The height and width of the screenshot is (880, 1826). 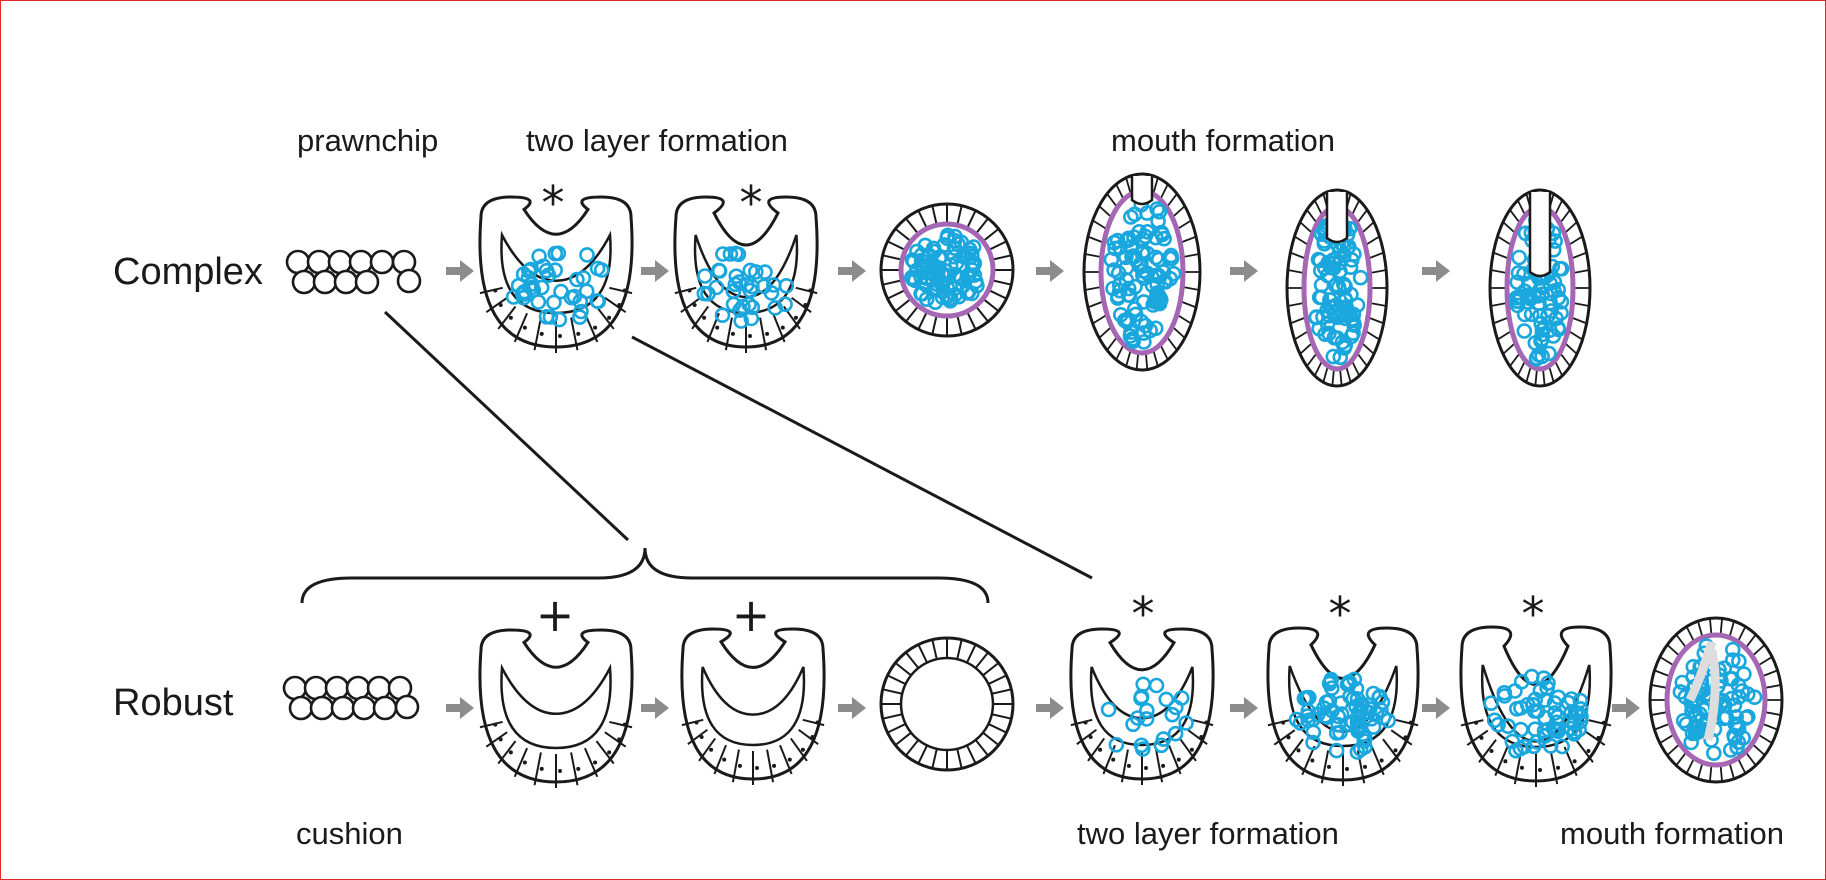 I want to click on mouth-opening, so click(x=1540, y=235).